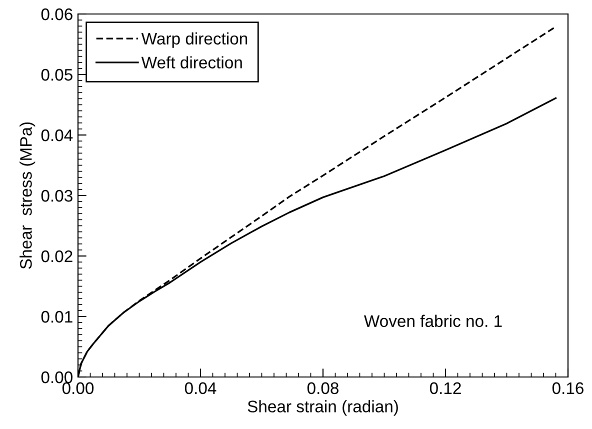 This screenshot has height=429, width=592. I want to click on y-tick-label: 0.01, so click(56, 316).